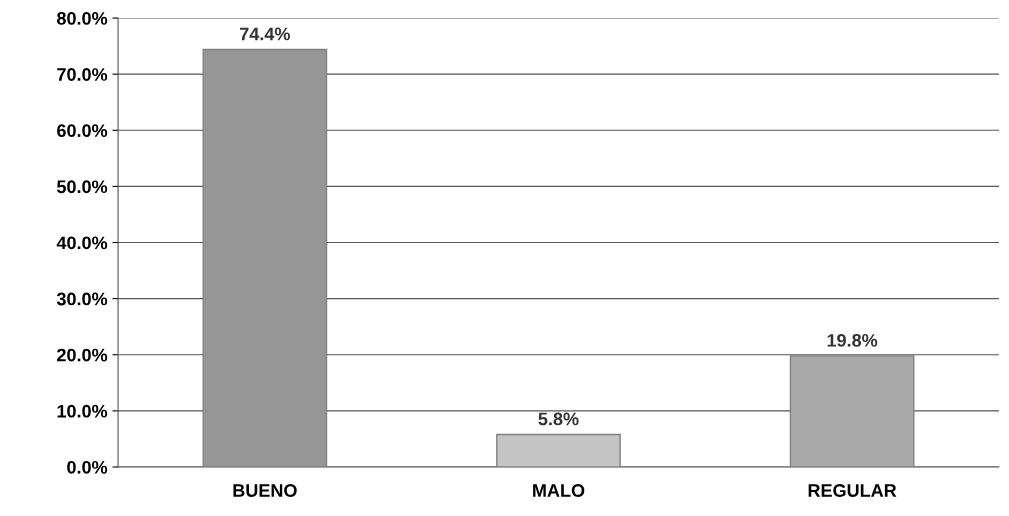 This screenshot has width=1009, height=516. I want to click on y-tick-label: 50.0%, so click(82, 187).